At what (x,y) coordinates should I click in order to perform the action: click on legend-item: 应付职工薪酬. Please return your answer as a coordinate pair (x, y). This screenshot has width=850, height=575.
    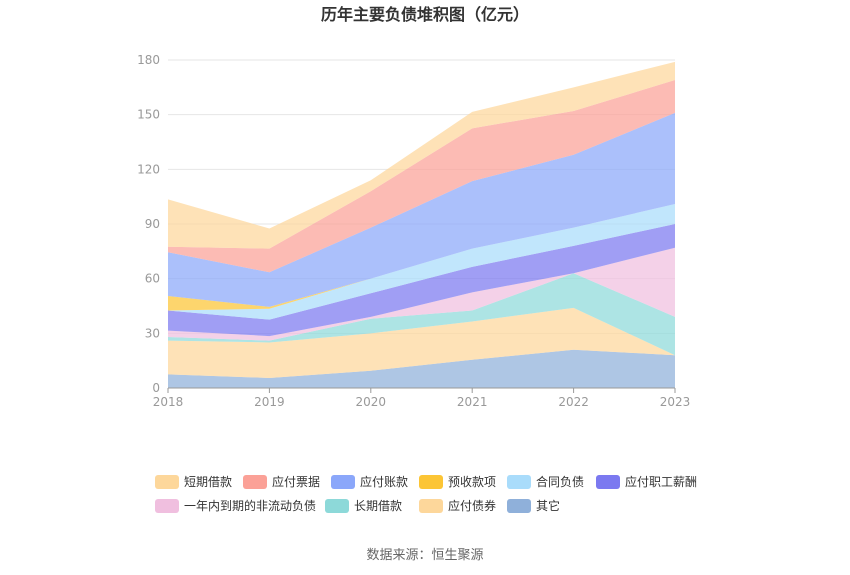
    Looking at the image, I should click on (646, 481).